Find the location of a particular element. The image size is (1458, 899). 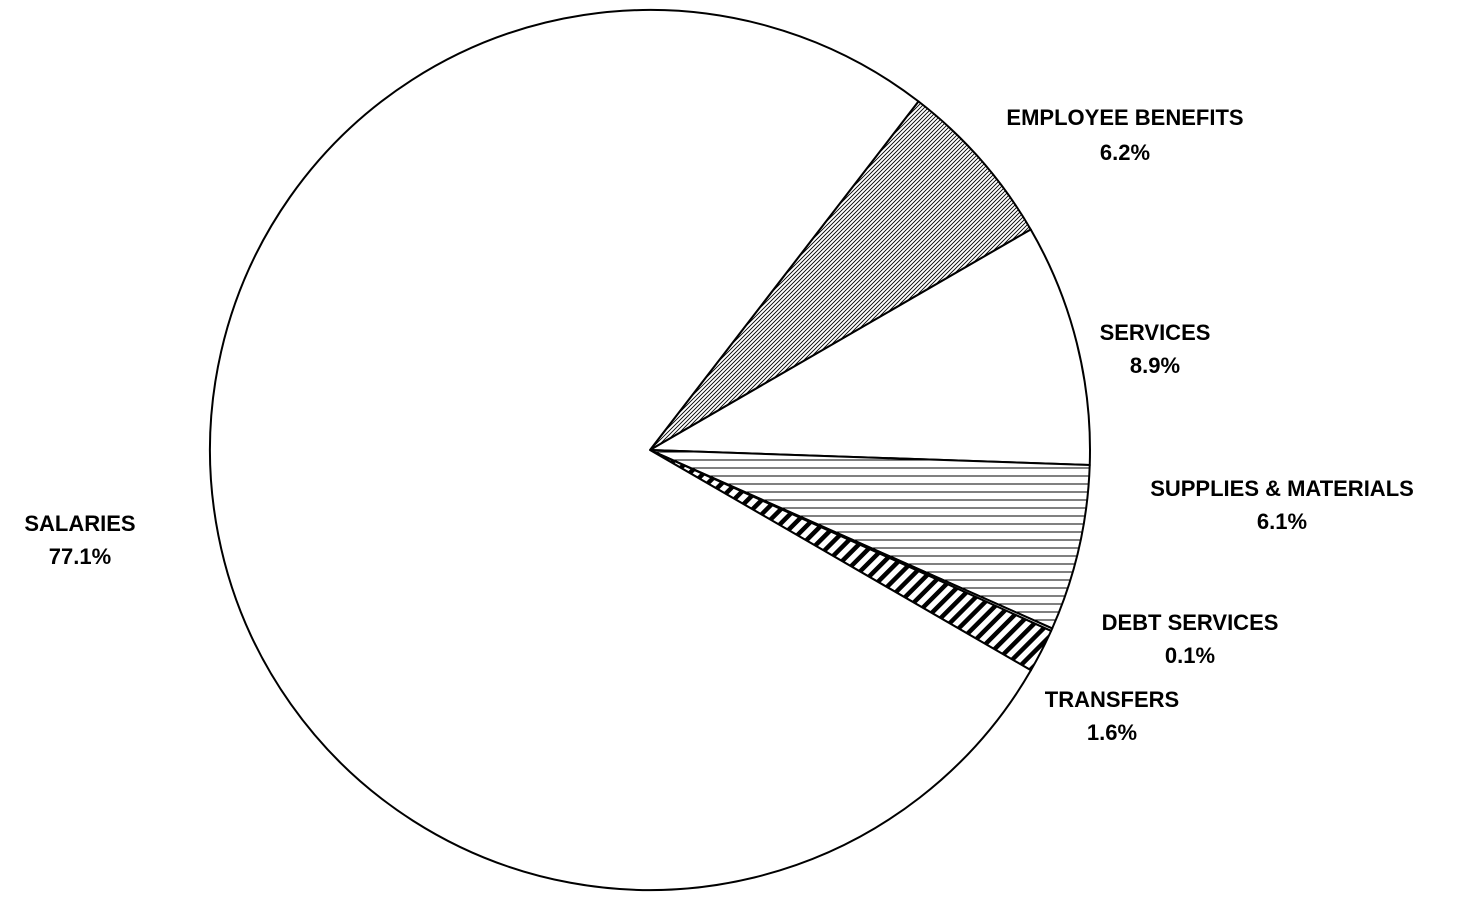

slice-label-services: SERVICES is located at coordinates (1155, 332).